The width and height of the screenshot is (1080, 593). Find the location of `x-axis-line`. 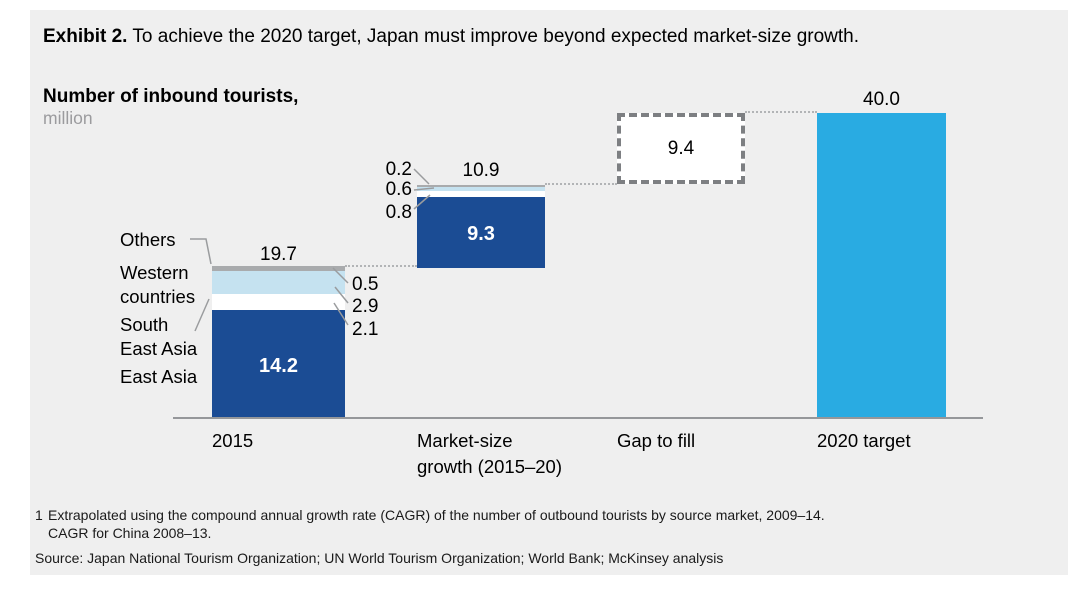

x-axis-line is located at coordinates (578, 418).